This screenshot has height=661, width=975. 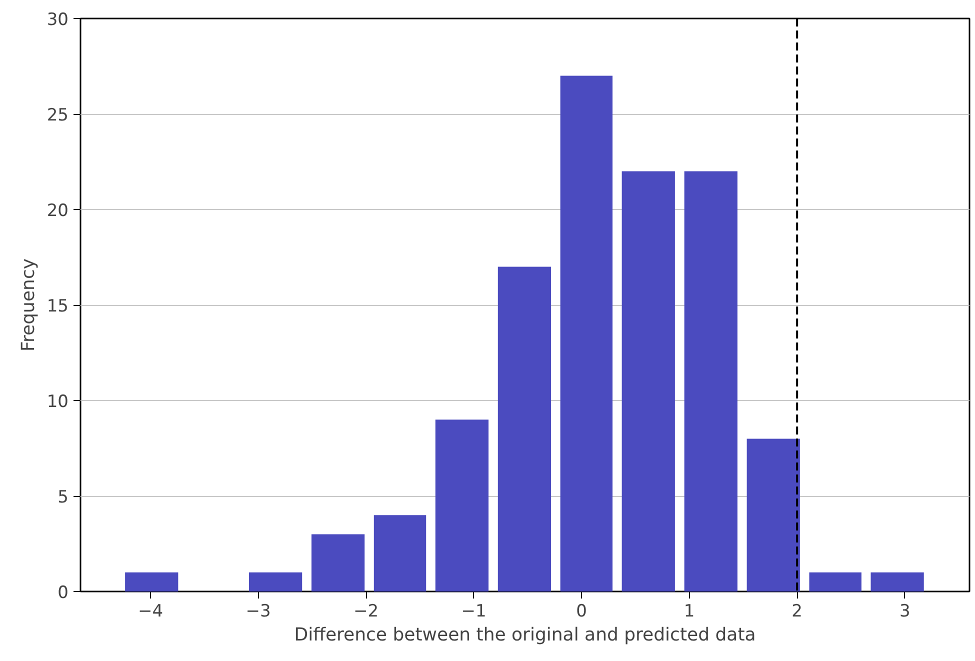 I want to click on x-tick-label: 2, so click(x=797, y=612).